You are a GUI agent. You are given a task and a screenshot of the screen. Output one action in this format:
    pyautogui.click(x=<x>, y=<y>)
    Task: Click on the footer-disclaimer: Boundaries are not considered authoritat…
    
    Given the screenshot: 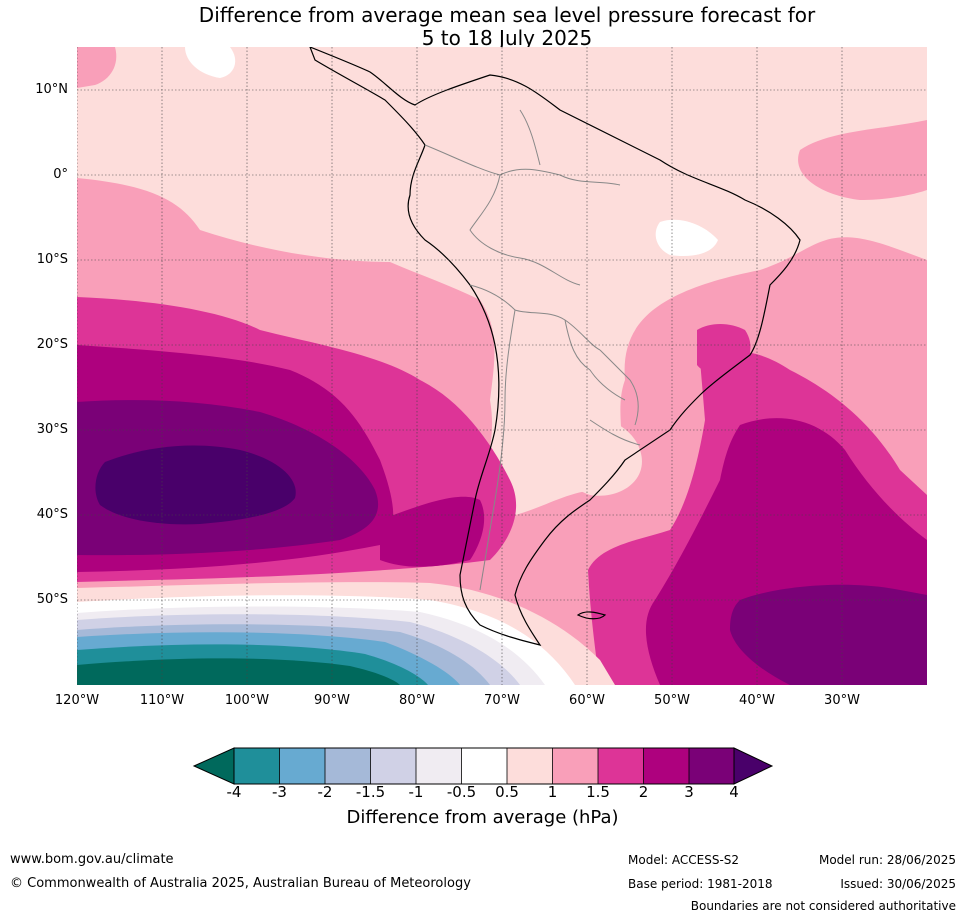 What is the action you would take?
    pyautogui.click(x=823, y=906)
    